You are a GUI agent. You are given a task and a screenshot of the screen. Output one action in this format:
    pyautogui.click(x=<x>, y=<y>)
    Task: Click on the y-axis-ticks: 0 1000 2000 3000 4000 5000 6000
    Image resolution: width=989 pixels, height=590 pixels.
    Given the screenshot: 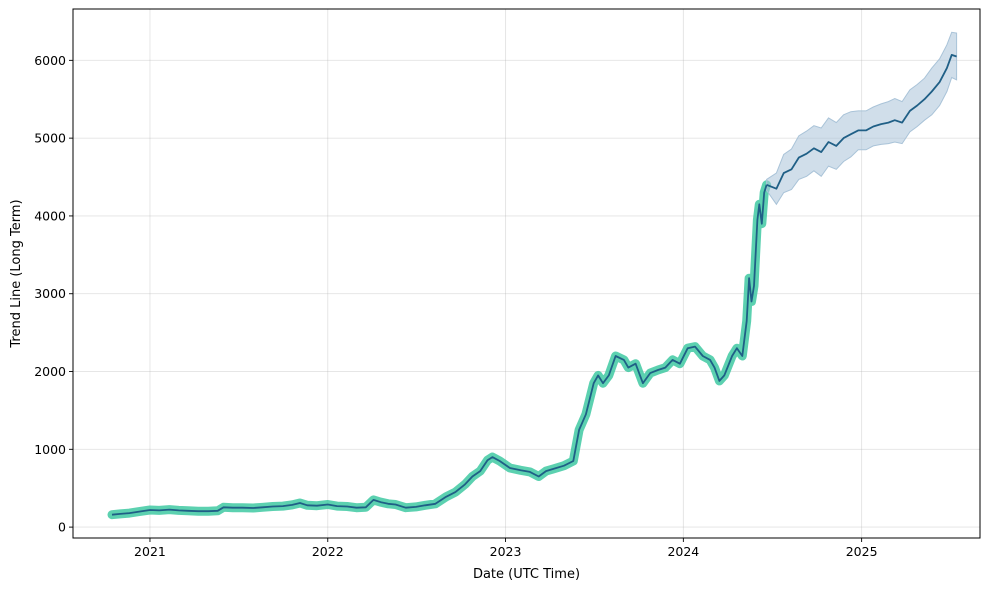 What is the action you would take?
    pyautogui.click(x=53, y=294)
    